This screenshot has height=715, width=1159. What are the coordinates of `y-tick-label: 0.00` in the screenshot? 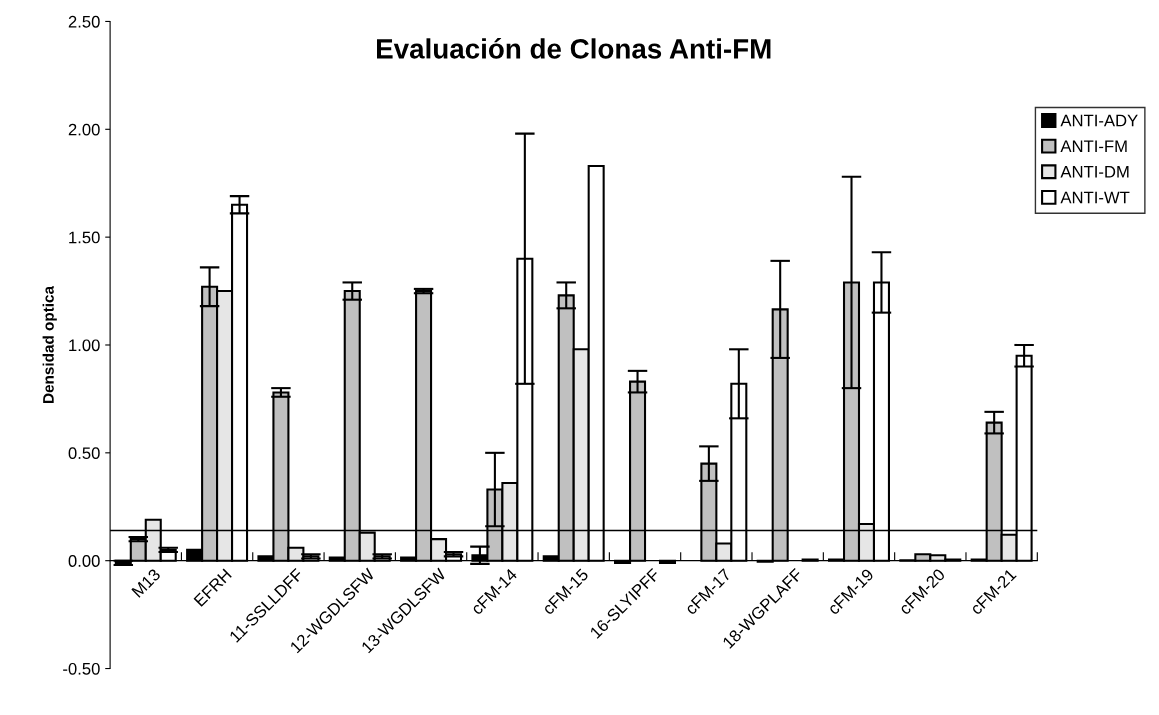 It's located at (84, 561).